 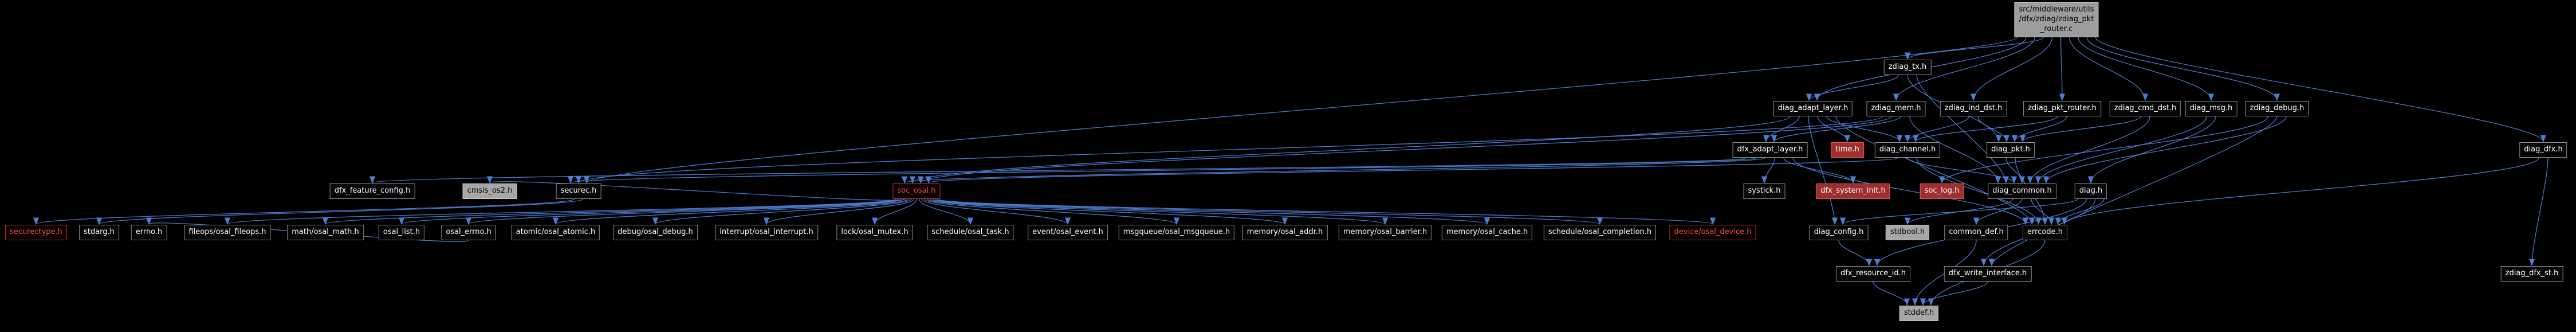 What do you see at coordinates (996, 211) in the screenshot?
I see `edge-soc_osal_h-to-osal_event_h` at bounding box center [996, 211].